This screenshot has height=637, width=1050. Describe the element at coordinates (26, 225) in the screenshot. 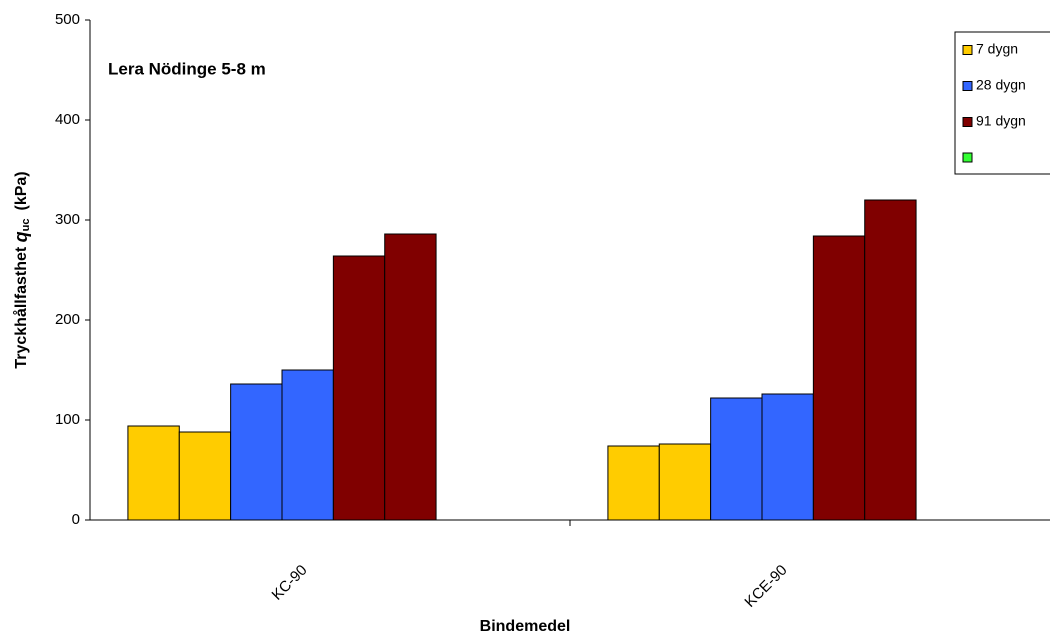

I see `y-label-subscript: uc` at that location.